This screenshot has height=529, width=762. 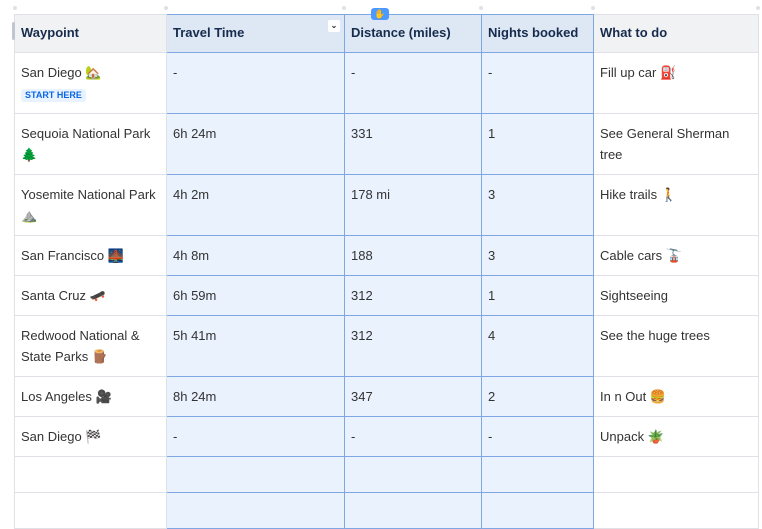 What do you see at coordinates (676, 33) in the screenshot?
I see `header-what-to-do: What to do` at bounding box center [676, 33].